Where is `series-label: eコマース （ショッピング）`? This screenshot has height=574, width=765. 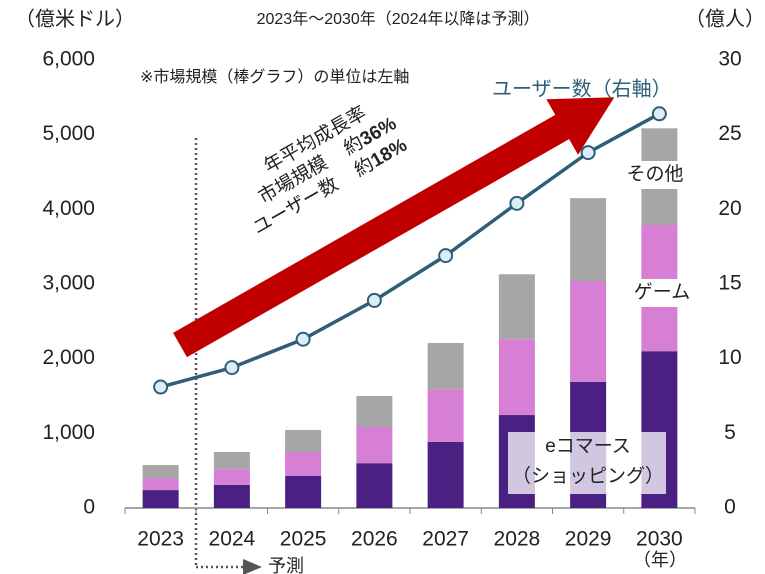
series-label: eコマース （ショッピング） is located at coordinates (588, 461).